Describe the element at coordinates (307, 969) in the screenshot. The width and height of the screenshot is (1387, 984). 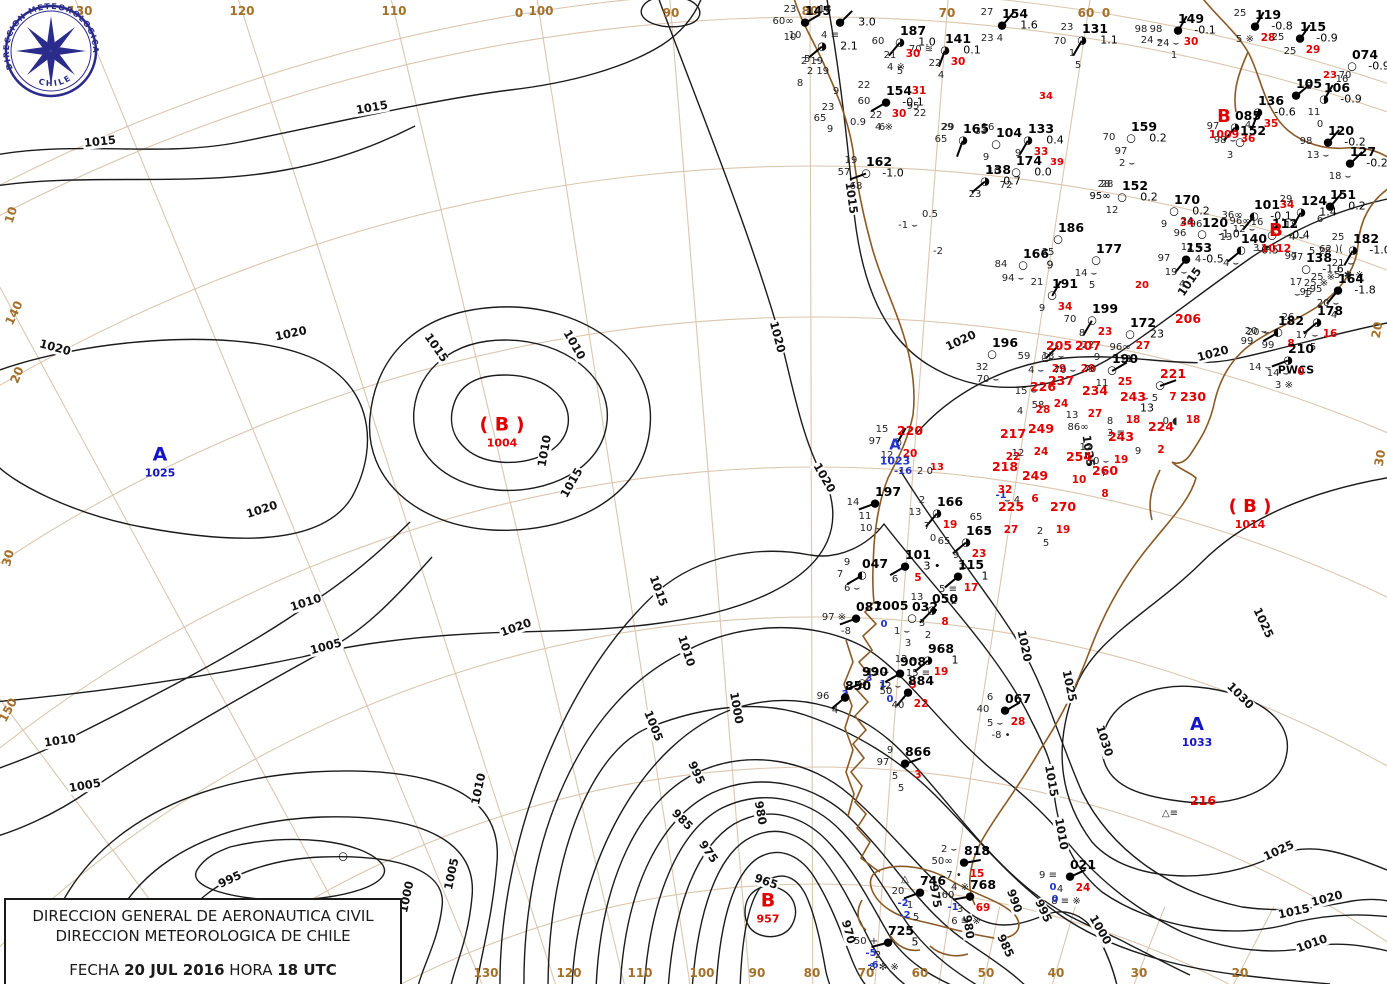
I see `hora-value: 18 UTC` at that location.